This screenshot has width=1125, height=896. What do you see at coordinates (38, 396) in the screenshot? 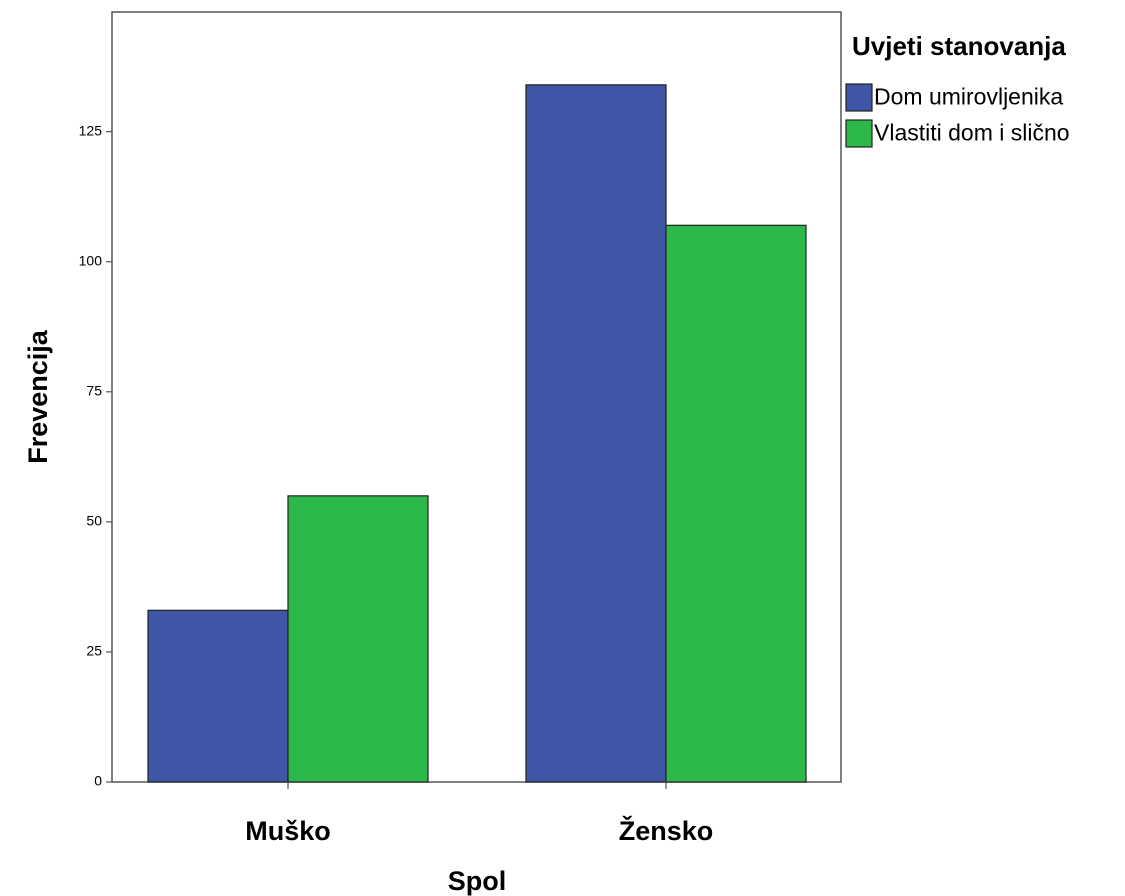
I see `y-axis-title: Frevencija` at bounding box center [38, 396].